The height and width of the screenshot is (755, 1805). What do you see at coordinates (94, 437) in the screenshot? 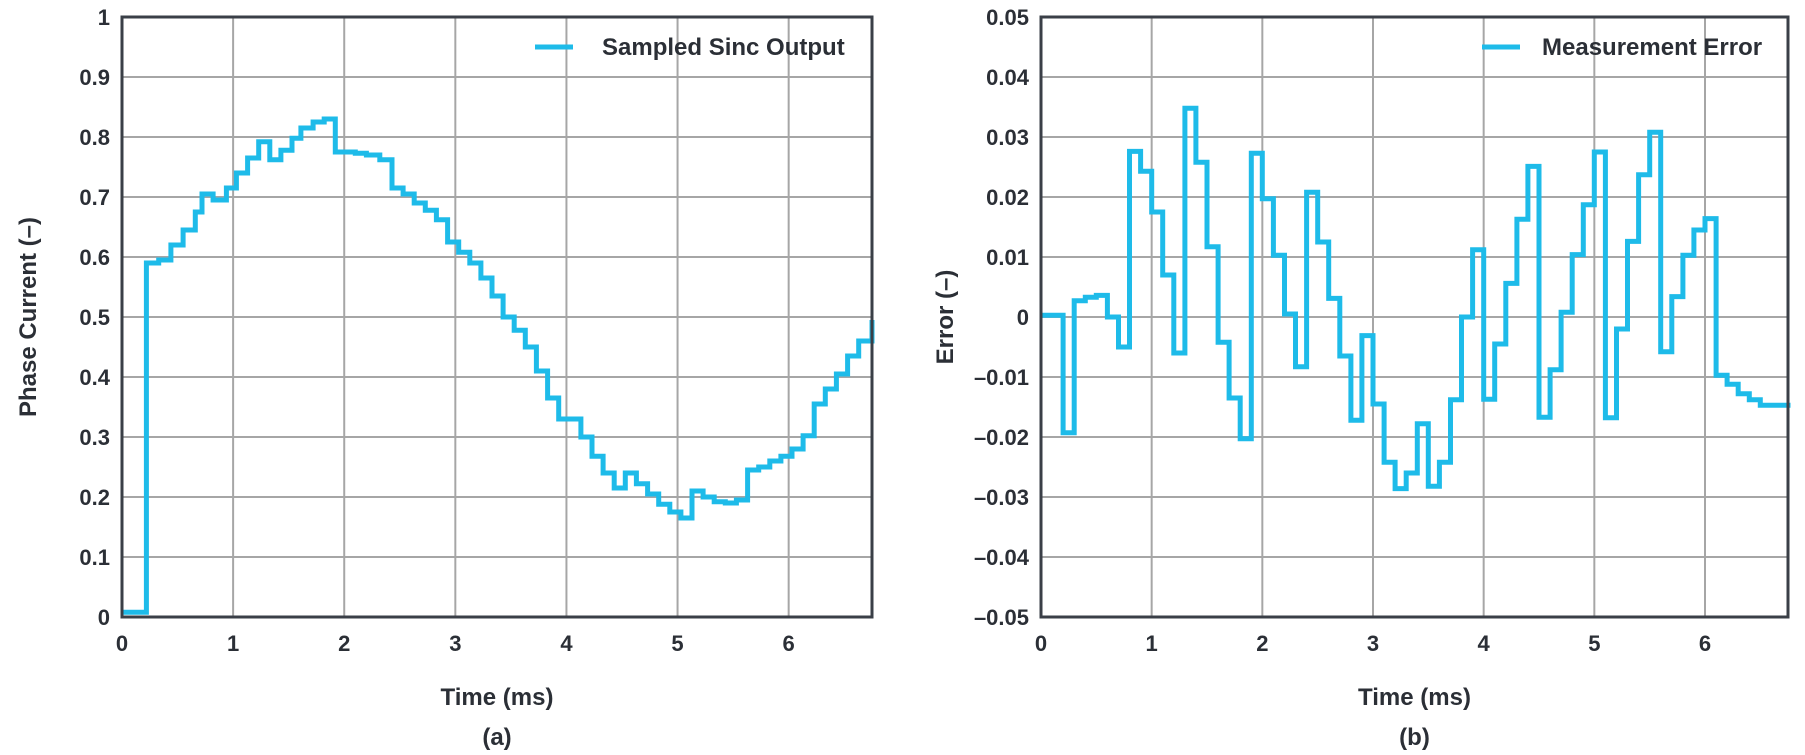
I see `y-tick-label: 0.3` at bounding box center [94, 437].